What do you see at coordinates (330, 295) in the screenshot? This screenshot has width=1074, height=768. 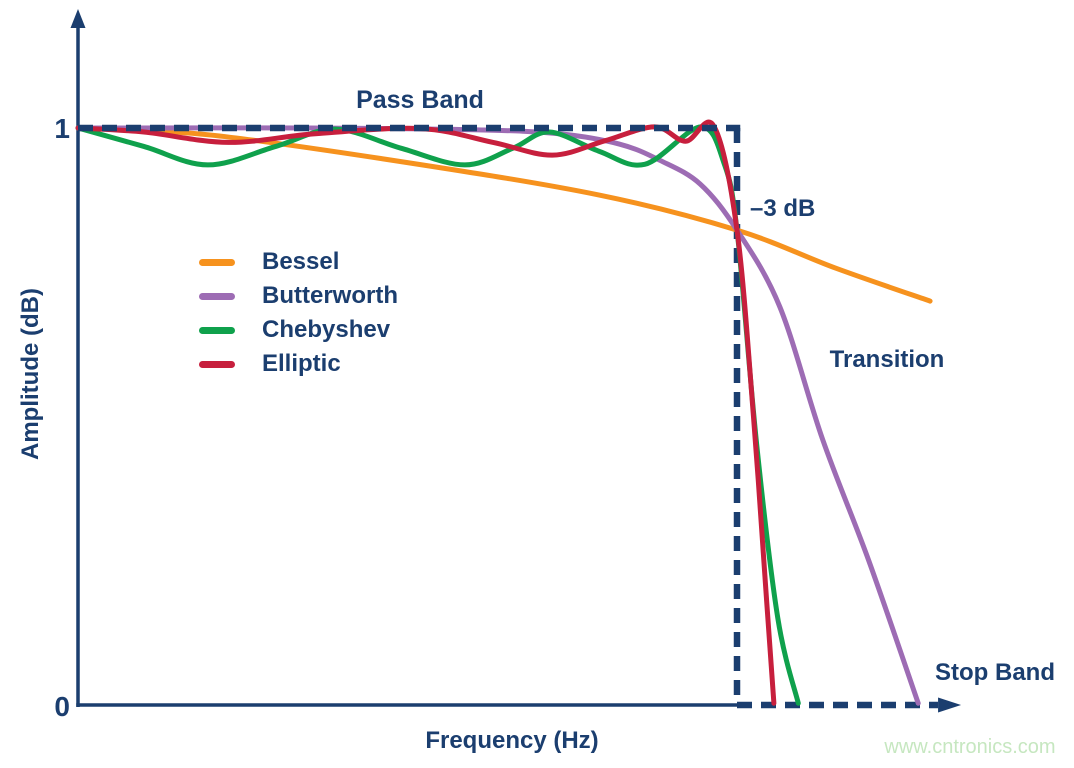 I see `legend-label-butterworth: Butterworth` at bounding box center [330, 295].